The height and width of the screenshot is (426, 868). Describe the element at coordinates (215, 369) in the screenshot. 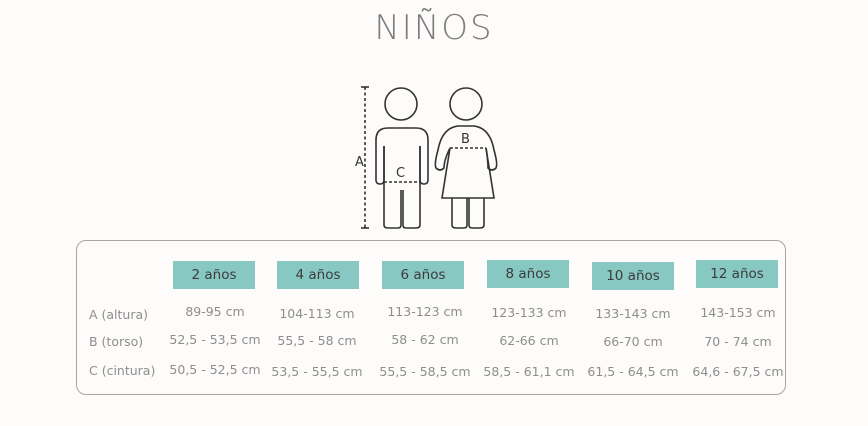

I see `table-cell: 50,5 - 52,5 cm` at that location.